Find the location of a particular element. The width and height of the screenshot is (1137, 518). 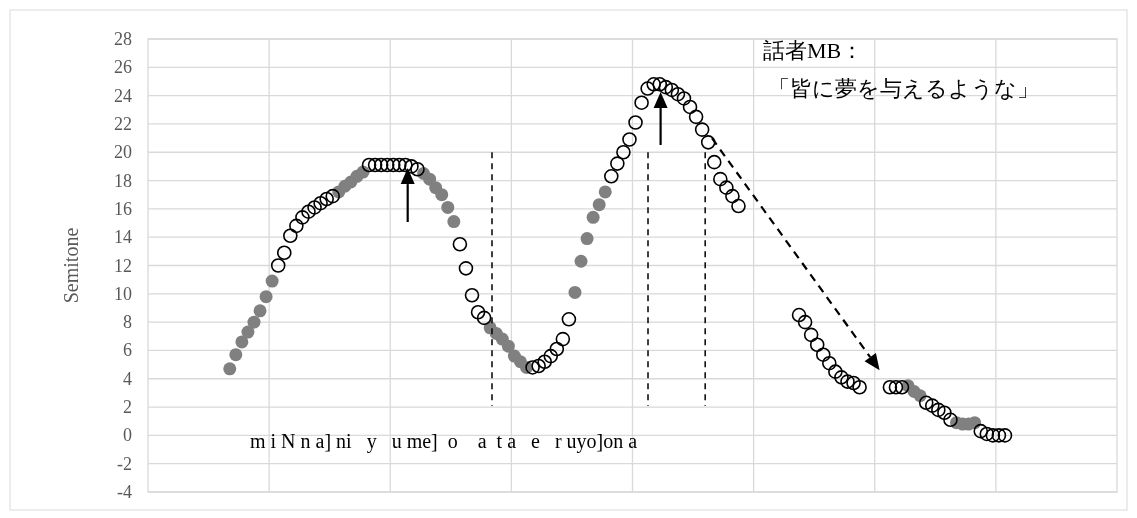

annotation: 話者MB： is located at coordinates (813, 50).